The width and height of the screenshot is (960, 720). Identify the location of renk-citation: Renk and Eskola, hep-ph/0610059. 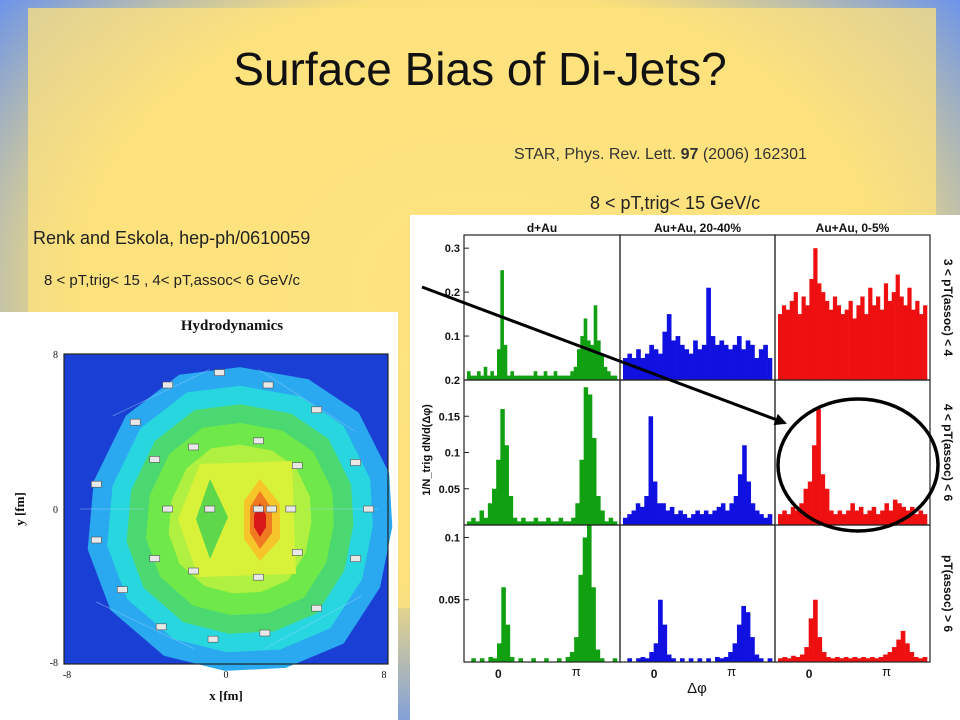
(172, 238).